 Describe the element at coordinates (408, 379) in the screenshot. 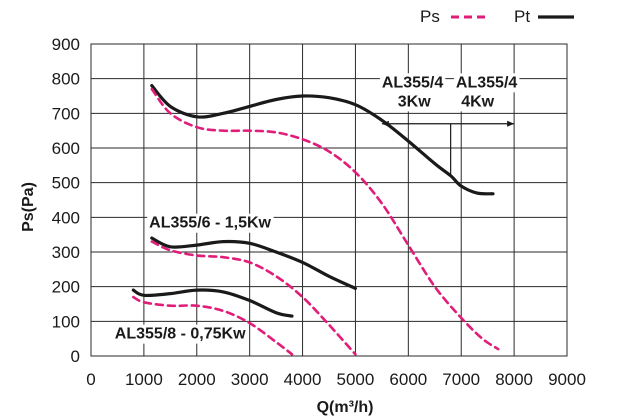

I see `x-tick-label-6: 6000` at that location.